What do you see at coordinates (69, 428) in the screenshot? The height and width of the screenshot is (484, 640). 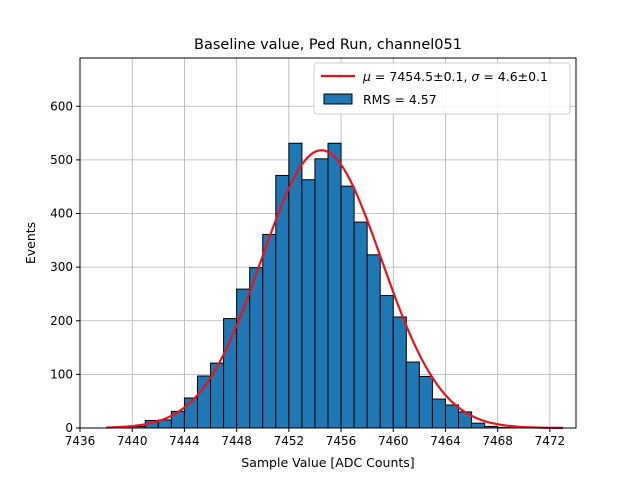 I see `y-tick-label: 0` at bounding box center [69, 428].